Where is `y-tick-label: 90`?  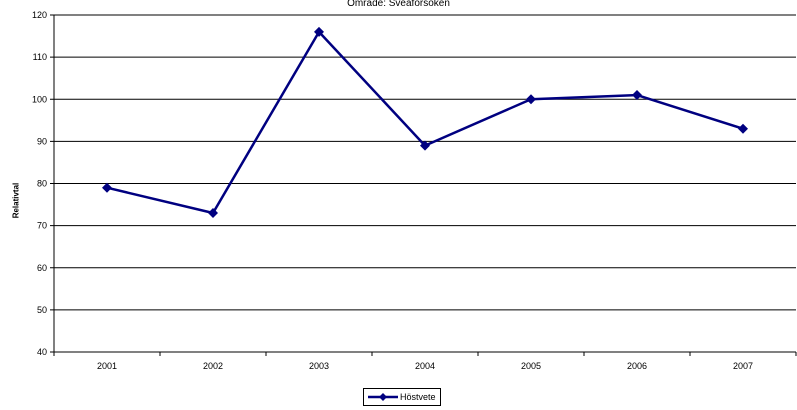
y-tick-label: 90 is located at coordinates (42, 141).